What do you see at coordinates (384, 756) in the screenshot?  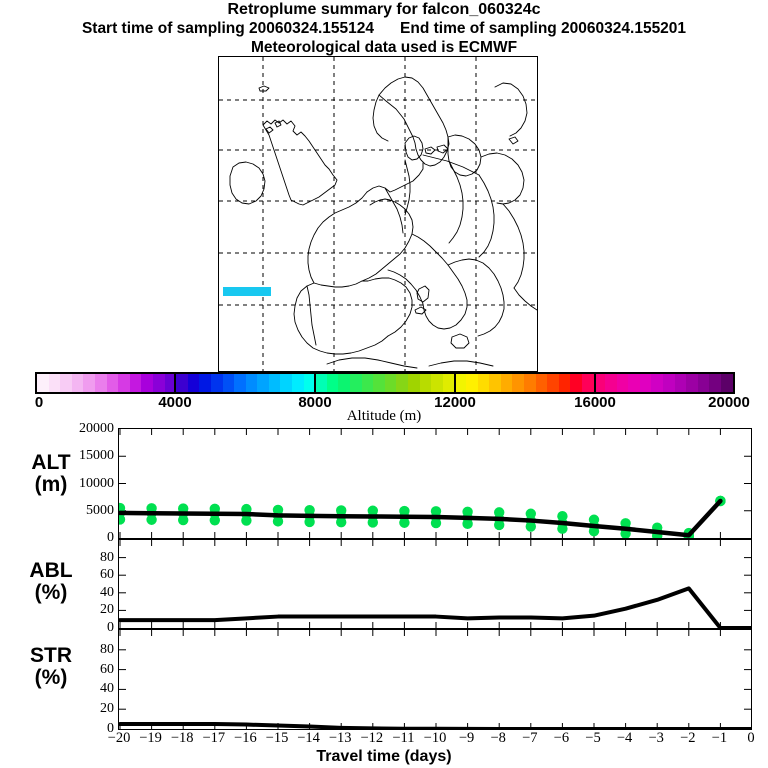 I see `x-axis-title: Travel time (days)` at bounding box center [384, 756].